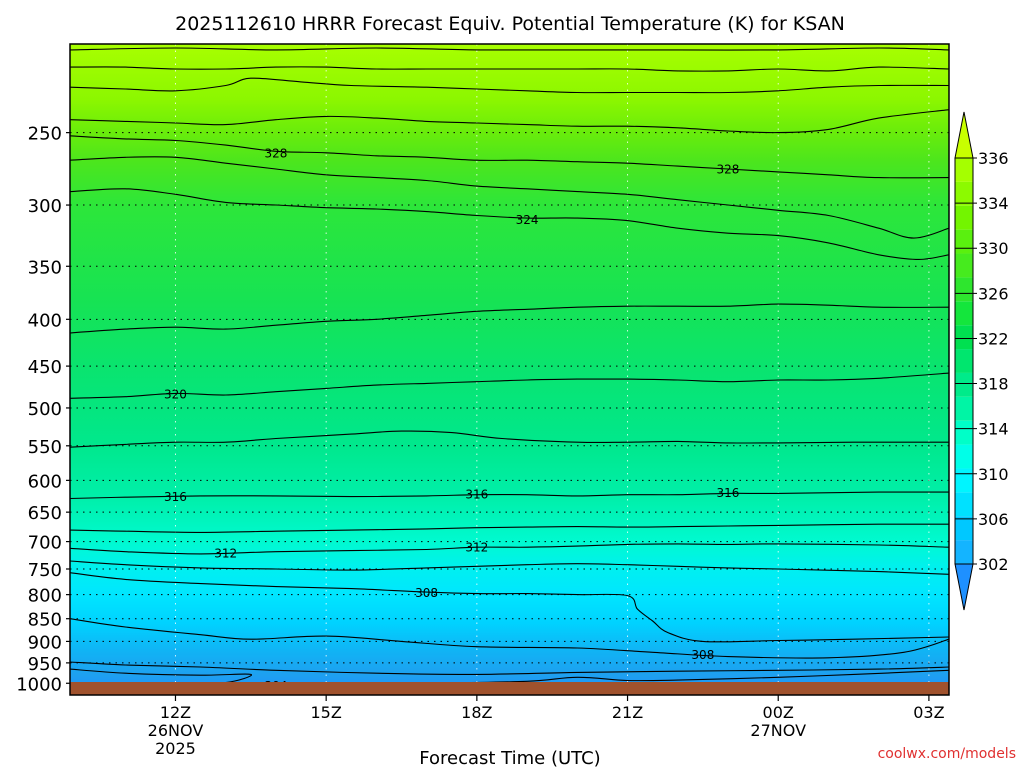 Image resolution: width=1024 pixels, height=772 pixels. I want to click on x-tick-label-00Z: 00Z, so click(778, 712).